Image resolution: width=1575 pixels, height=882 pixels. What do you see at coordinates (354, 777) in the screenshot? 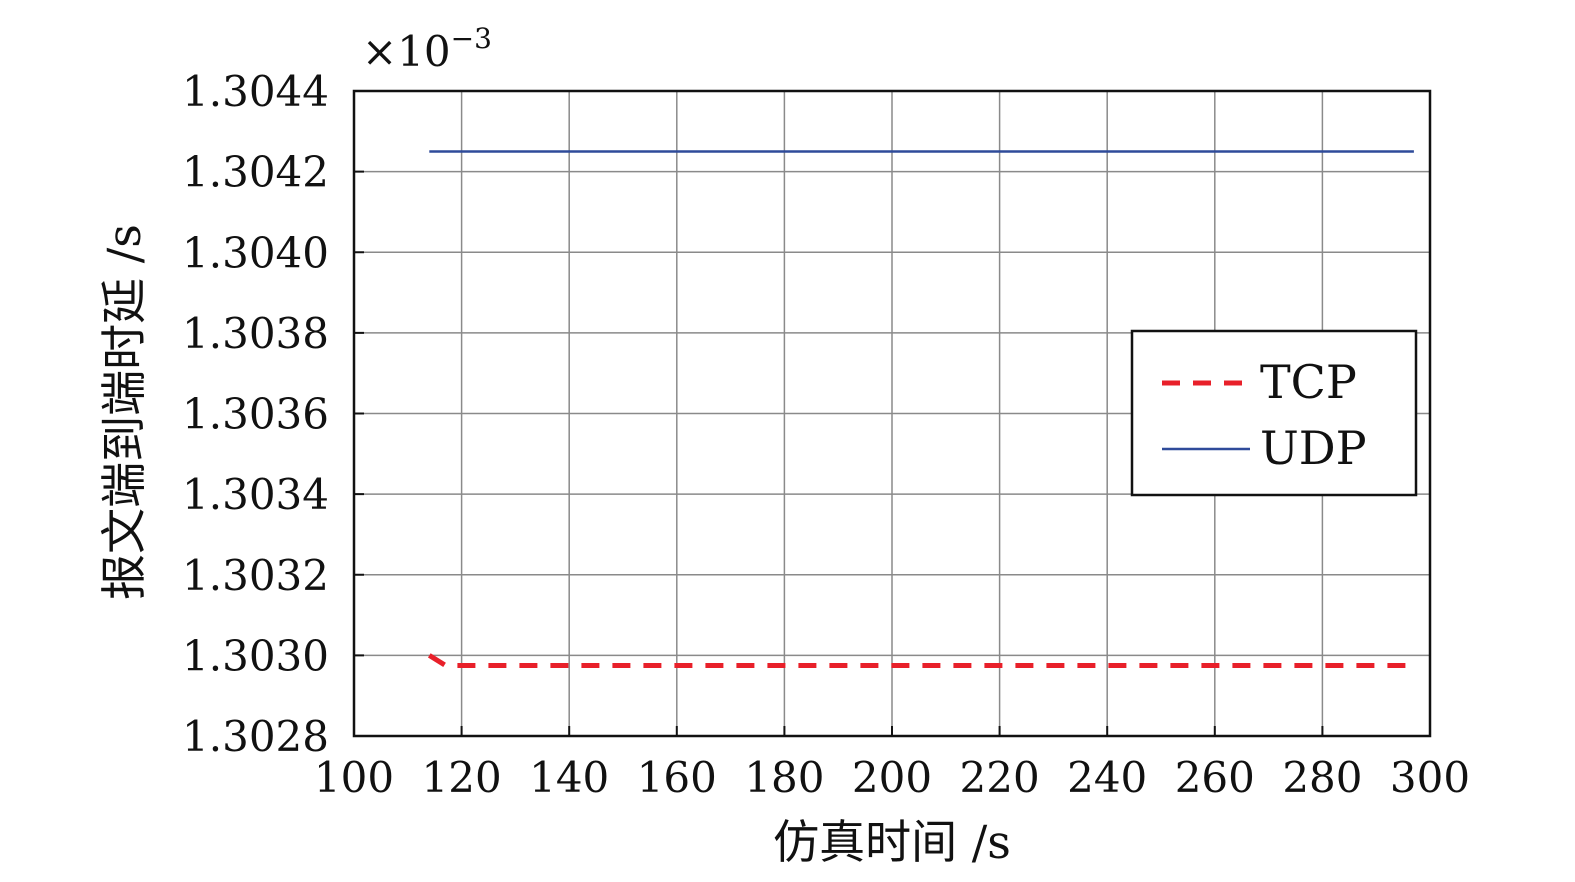
I see `x-tick-label: 100` at bounding box center [354, 777].